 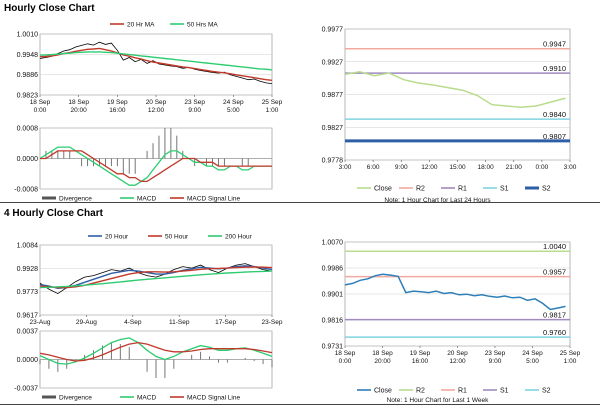 I want to click on 4h-pivots-legend-label-r1: R1, so click(x=462, y=391).